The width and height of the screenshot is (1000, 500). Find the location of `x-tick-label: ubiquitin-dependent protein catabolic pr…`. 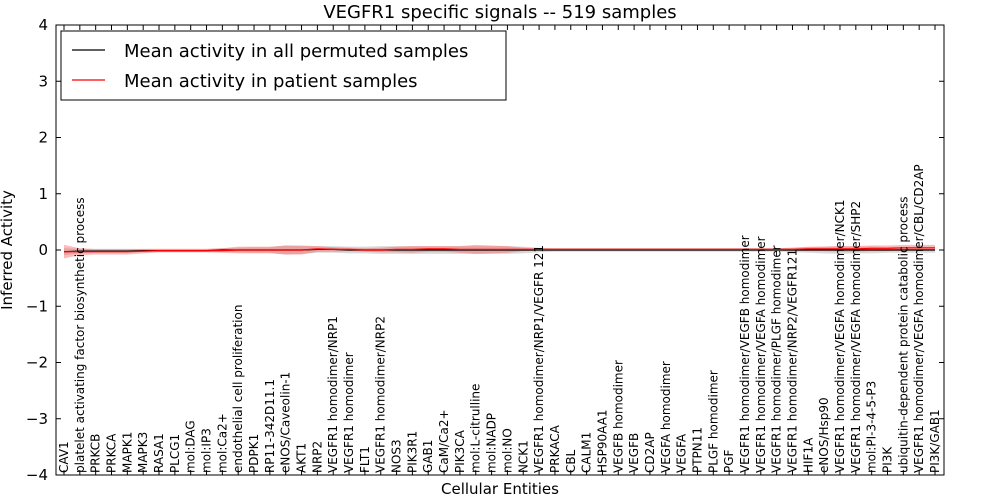

x-tick-label: ubiquitin-dependent protein catabolic pr… is located at coordinates (903, 335).